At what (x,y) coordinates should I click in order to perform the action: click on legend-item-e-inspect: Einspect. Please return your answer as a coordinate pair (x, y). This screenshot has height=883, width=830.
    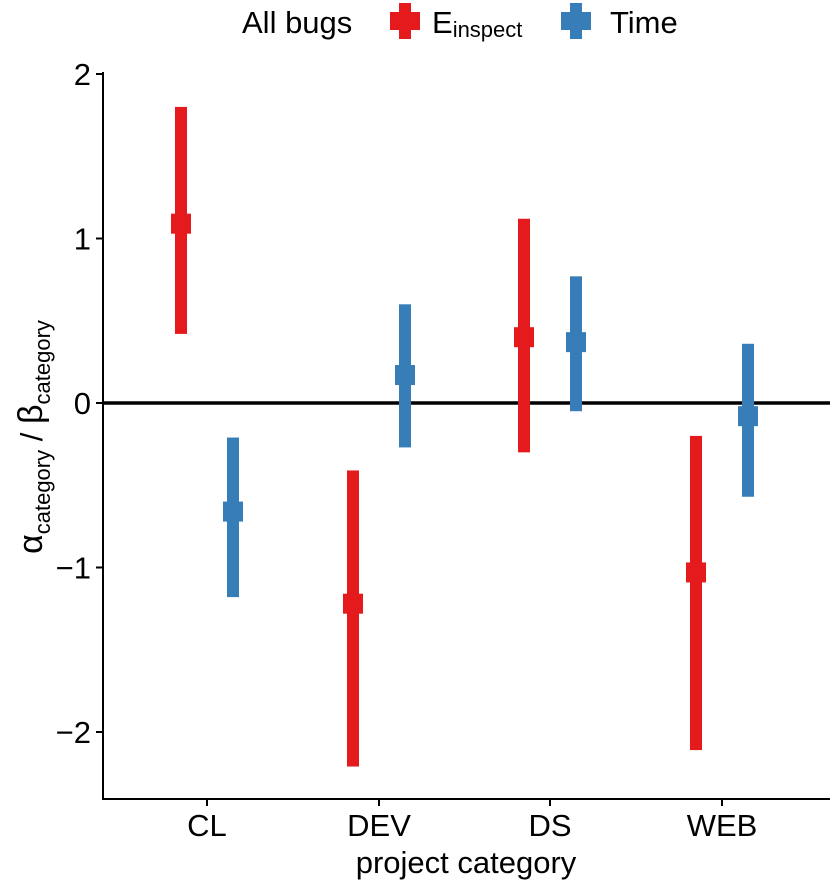
    Looking at the image, I should click on (456, 22).